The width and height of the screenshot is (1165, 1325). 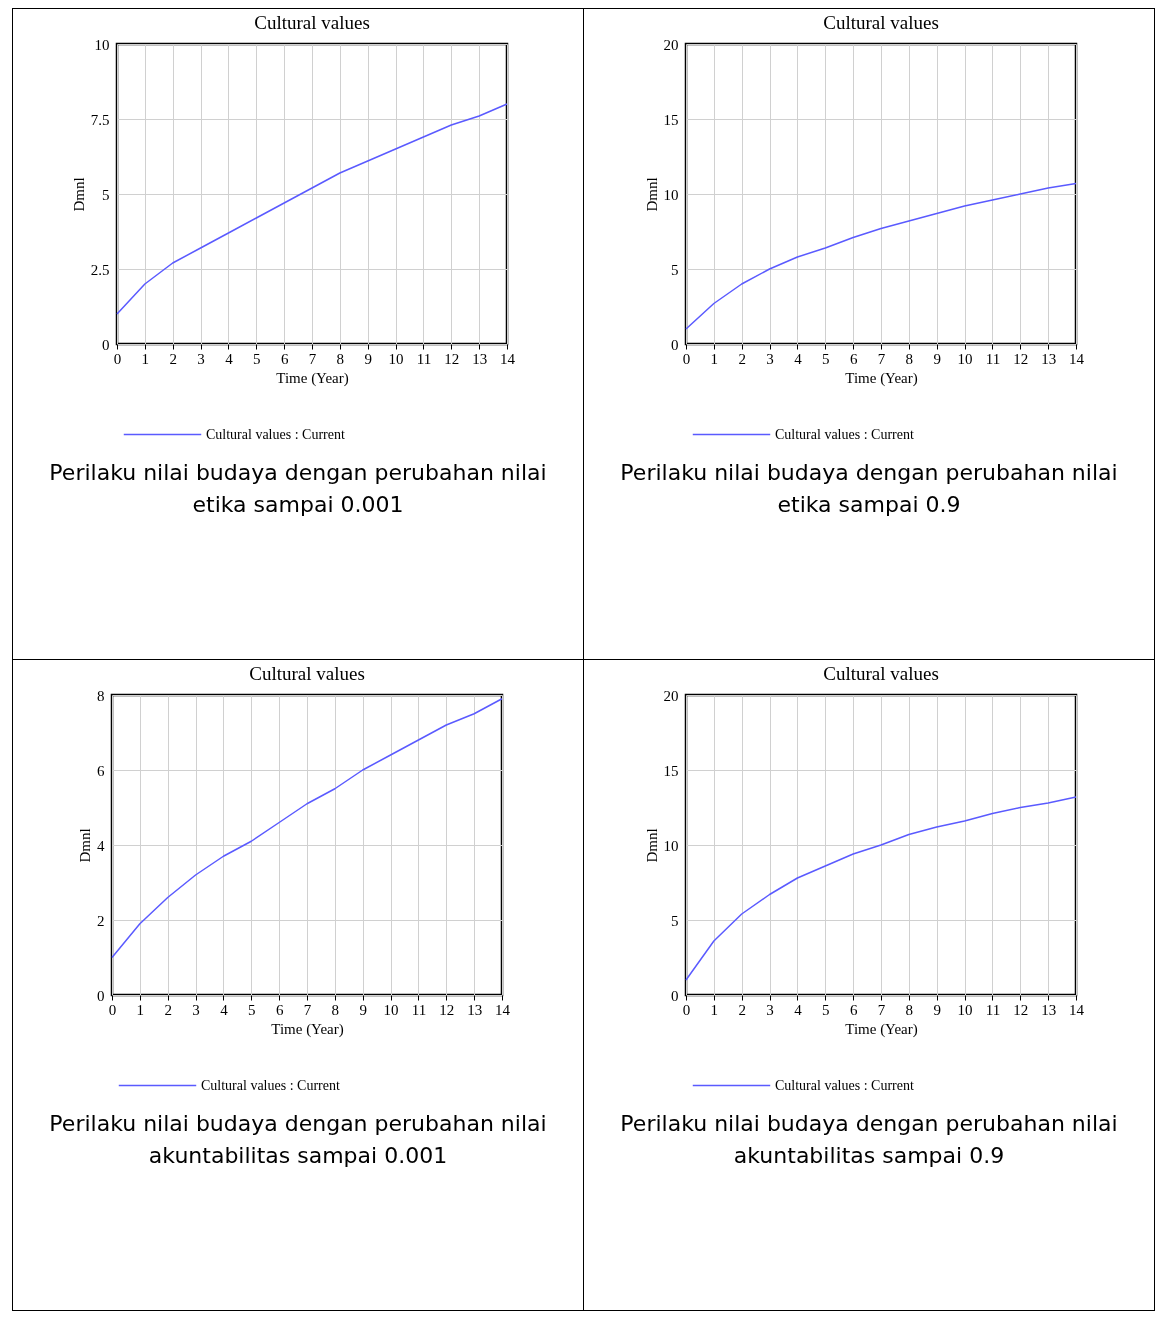 What do you see at coordinates (100, 770) in the screenshot?
I see `y-tick-label: 6` at bounding box center [100, 770].